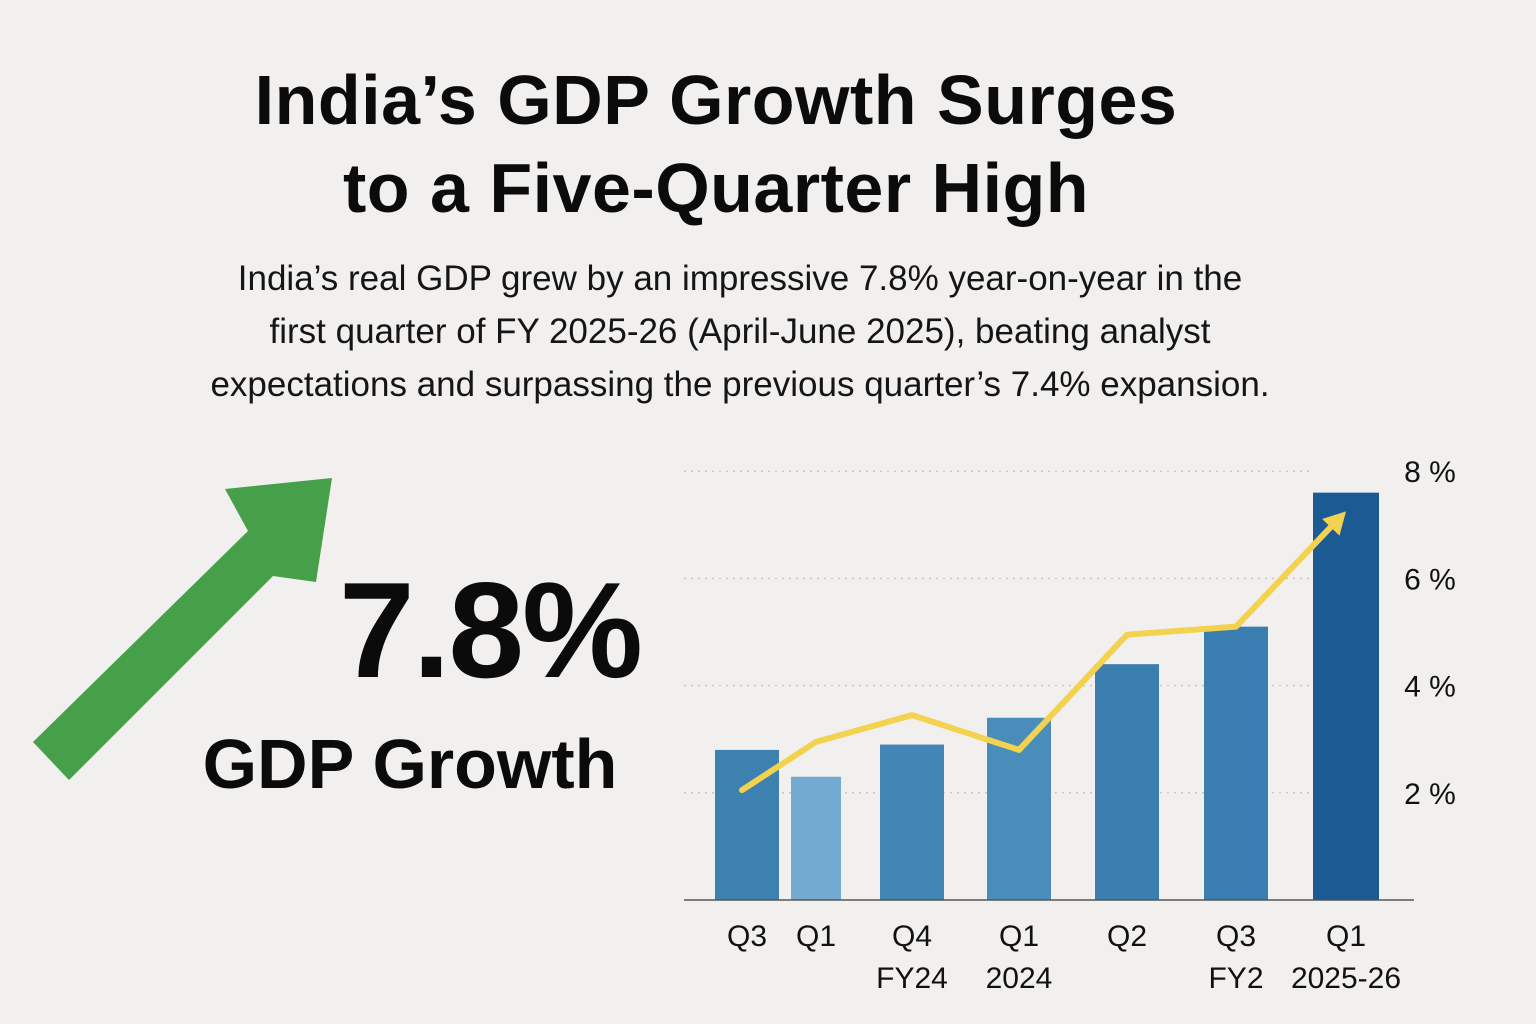 This screenshot has width=1536, height=1024. I want to click on y-tick-label: 8 %, so click(1430, 472).